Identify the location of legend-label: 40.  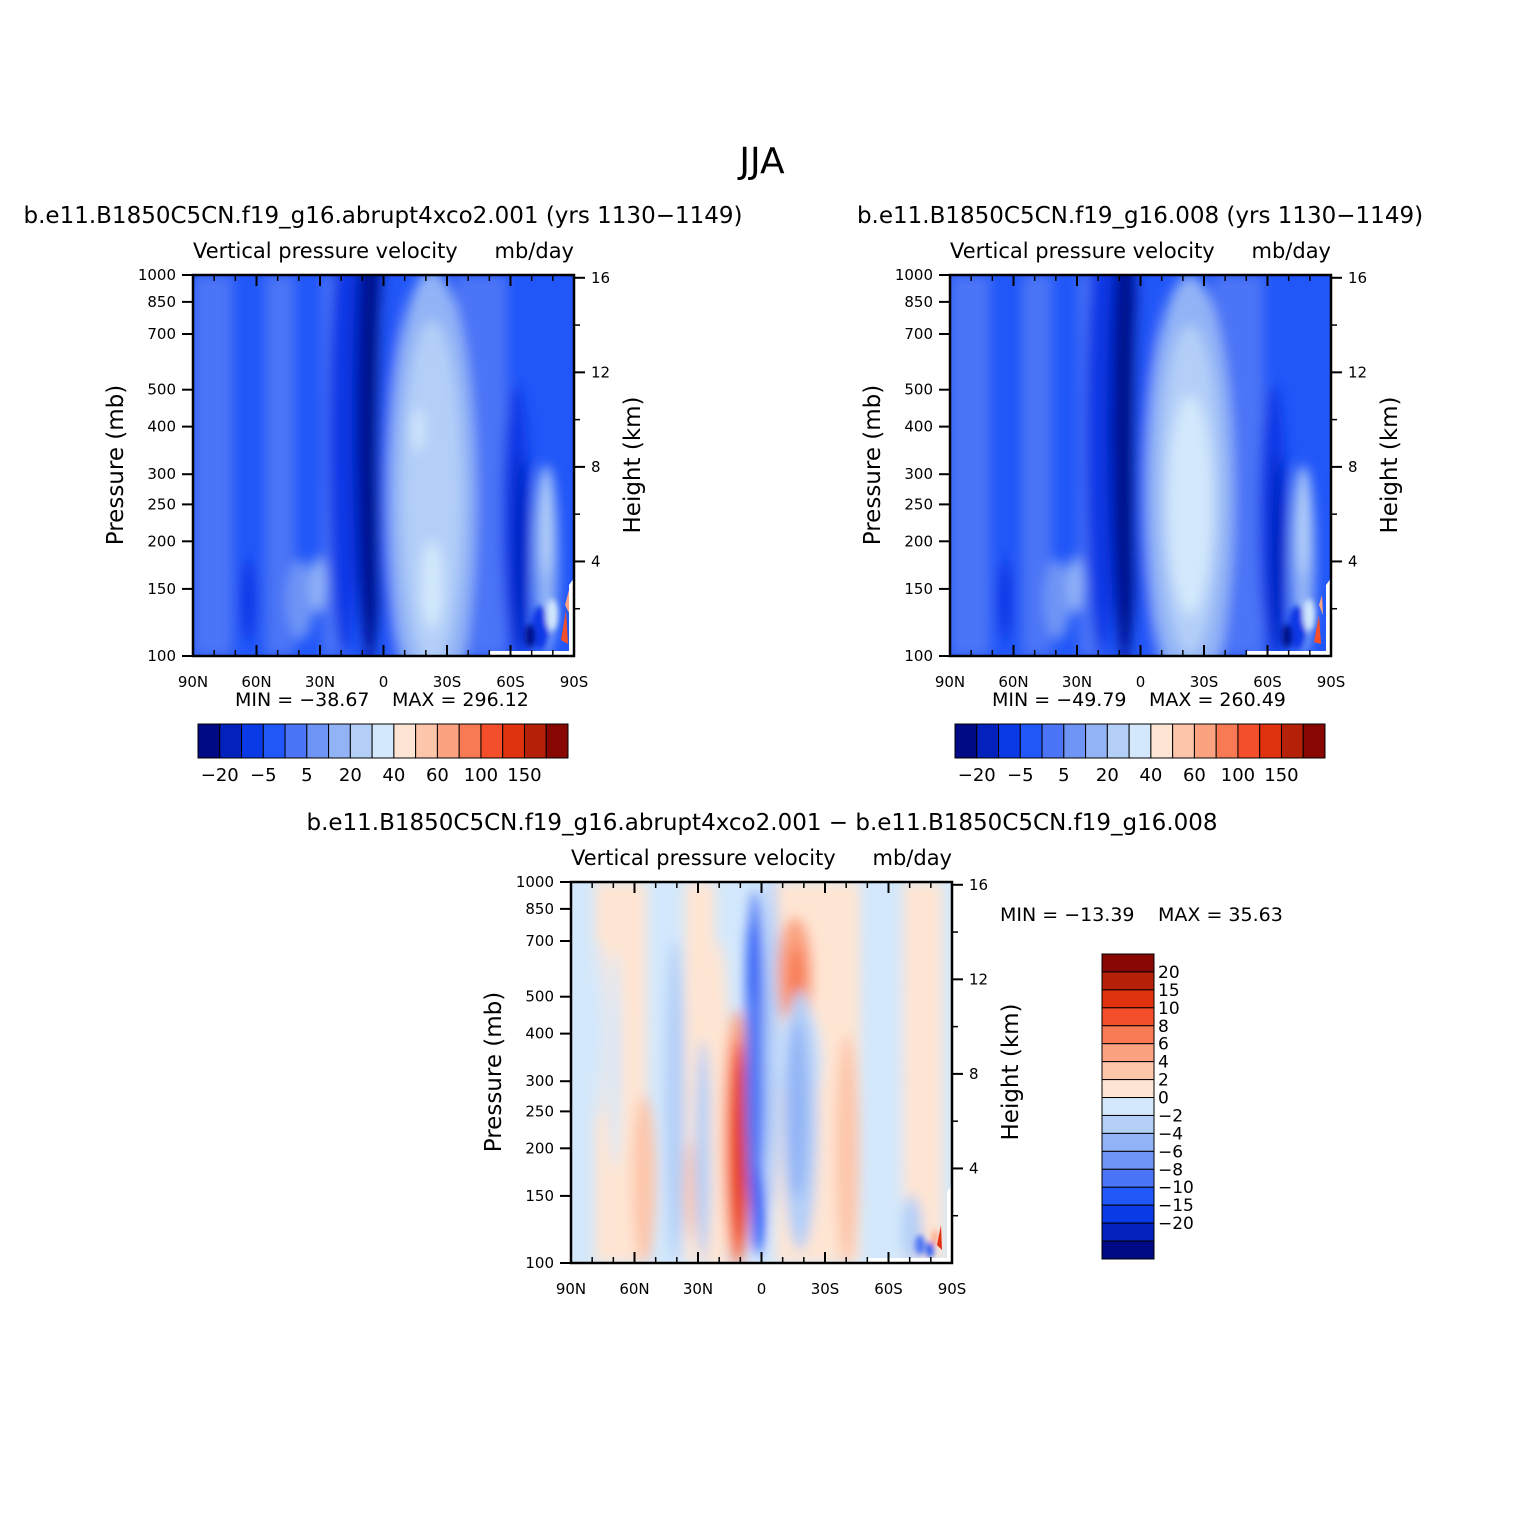
(1150, 775).